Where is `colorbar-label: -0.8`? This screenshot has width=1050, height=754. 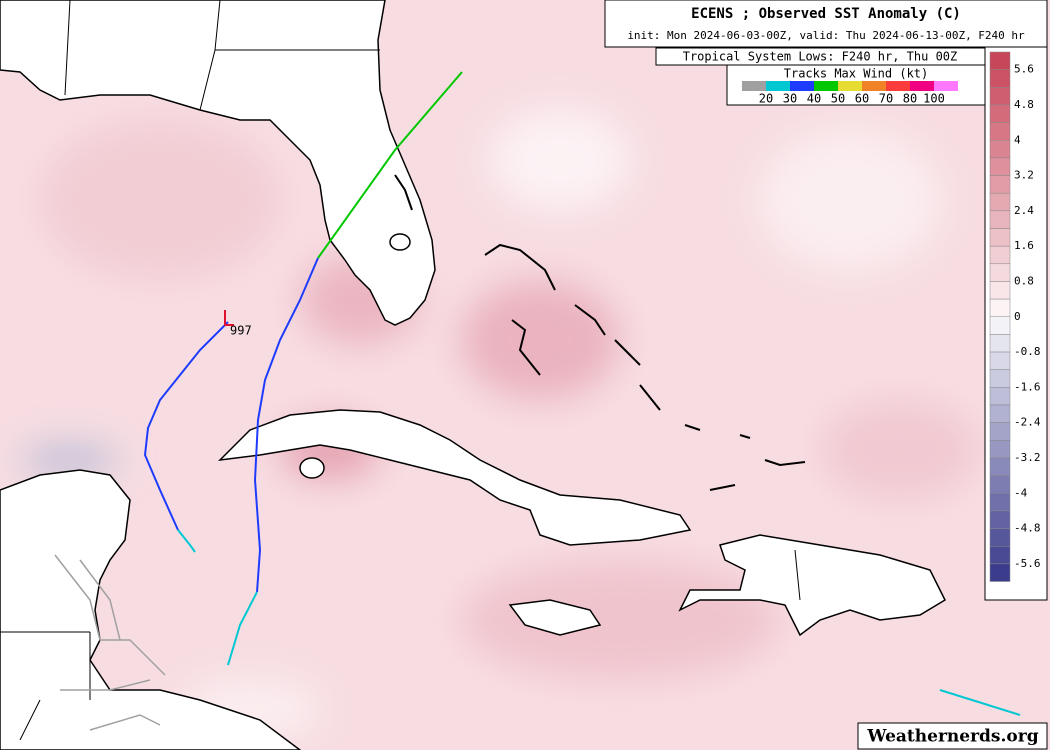
colorbar-label: -0.8 is located at coordinates (1027, 351).